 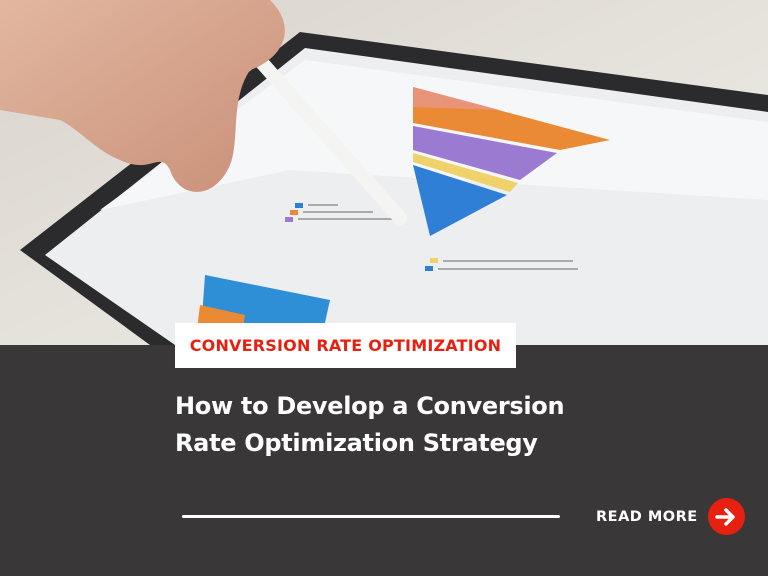 I want to click on funnel-chart, so click(x=511, y=161).